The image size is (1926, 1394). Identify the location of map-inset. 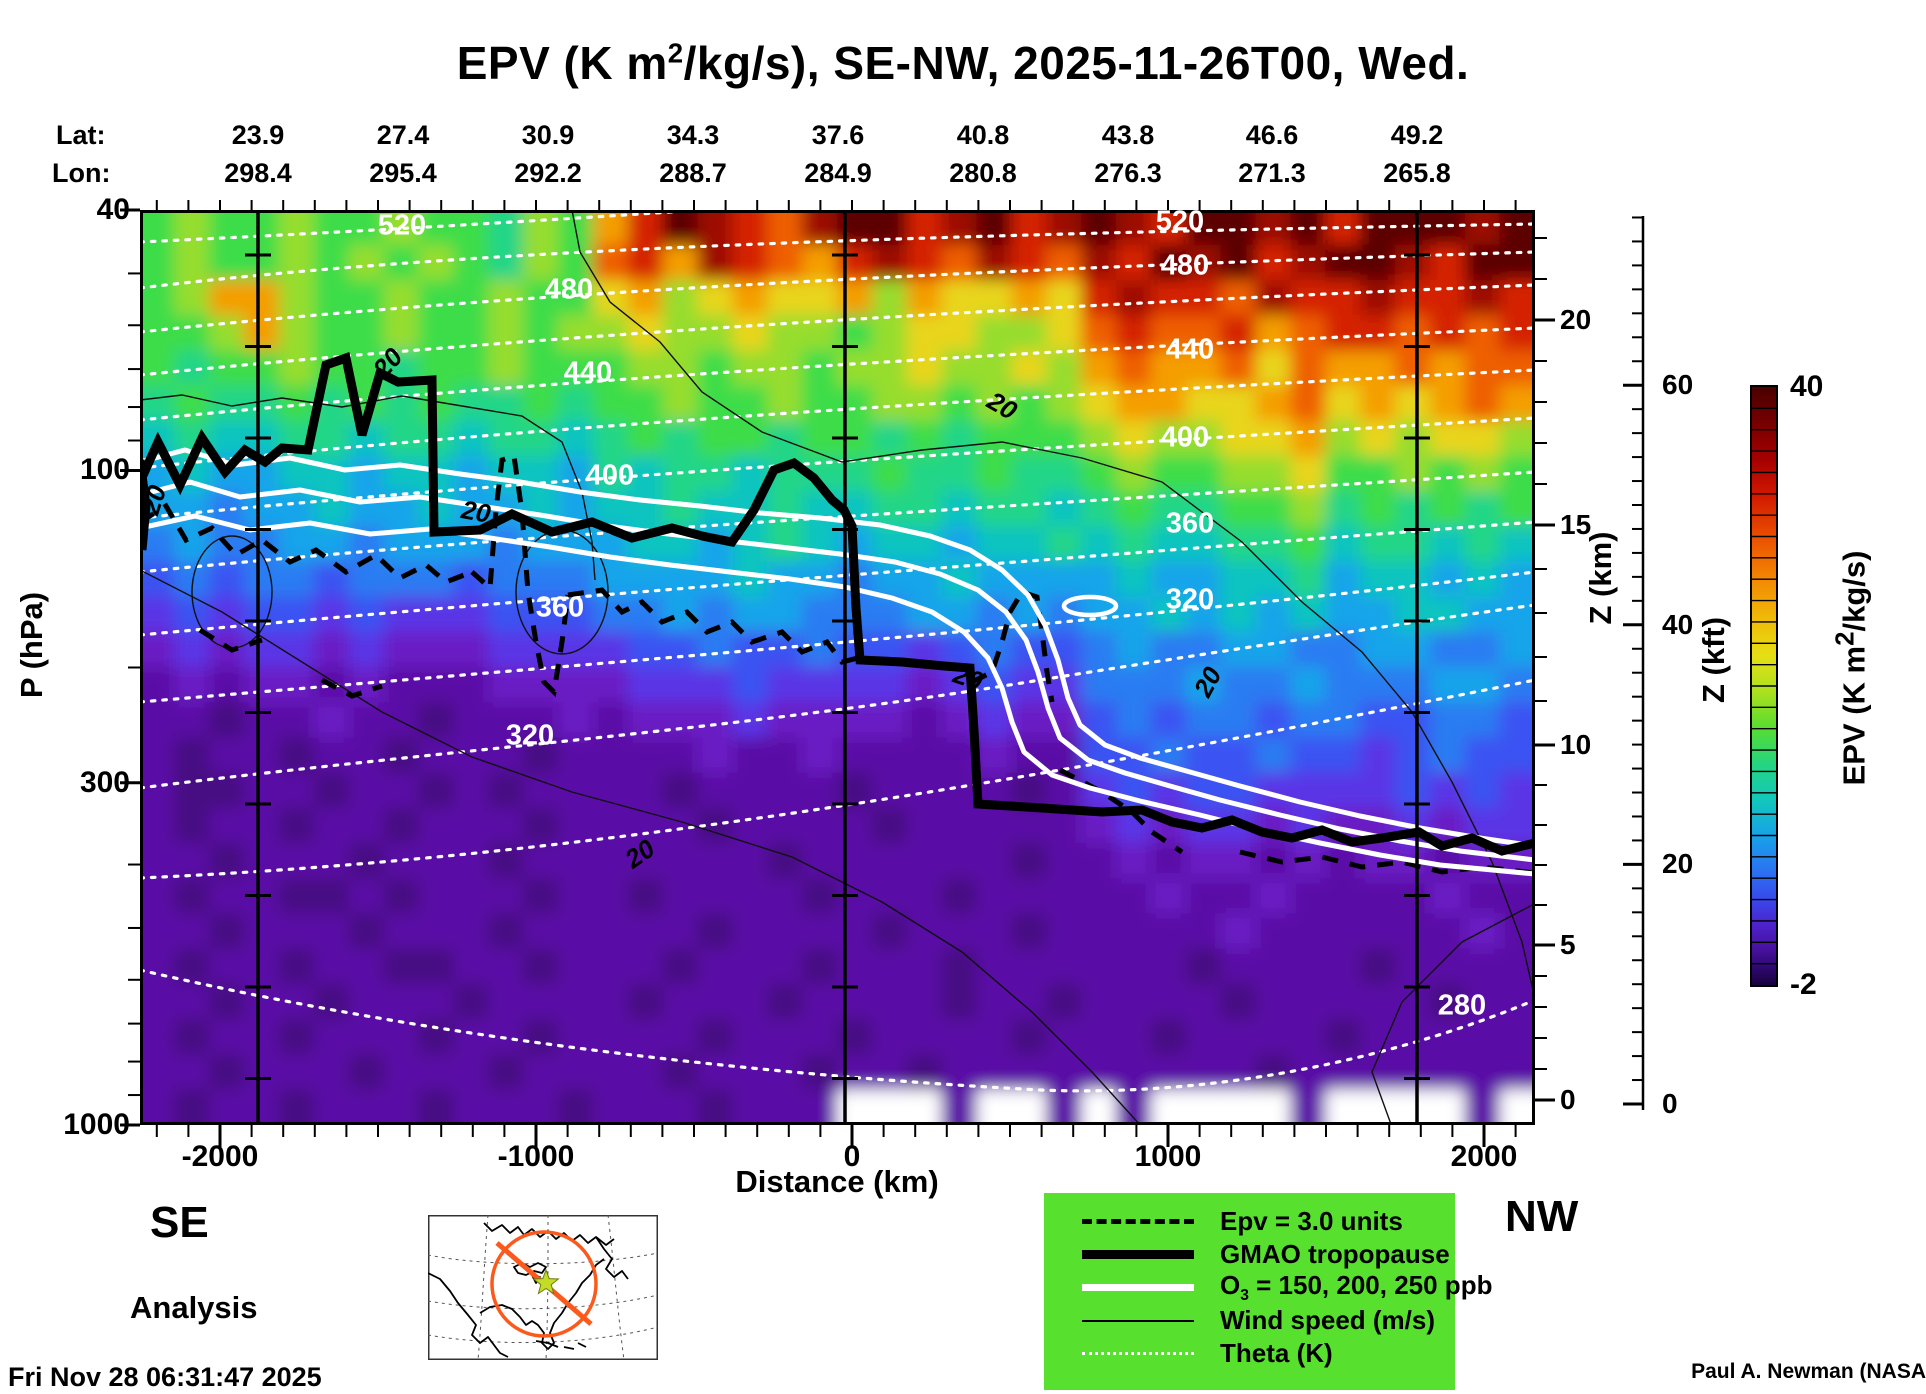
(543, 1287).